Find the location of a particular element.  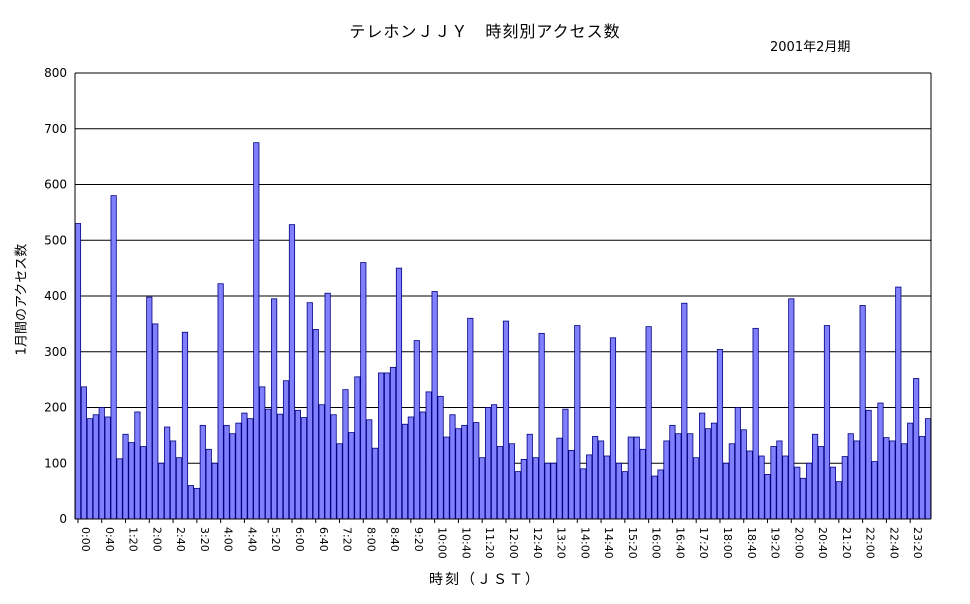

x-tick-label: 16:00 is located at coordinates (656, 543).